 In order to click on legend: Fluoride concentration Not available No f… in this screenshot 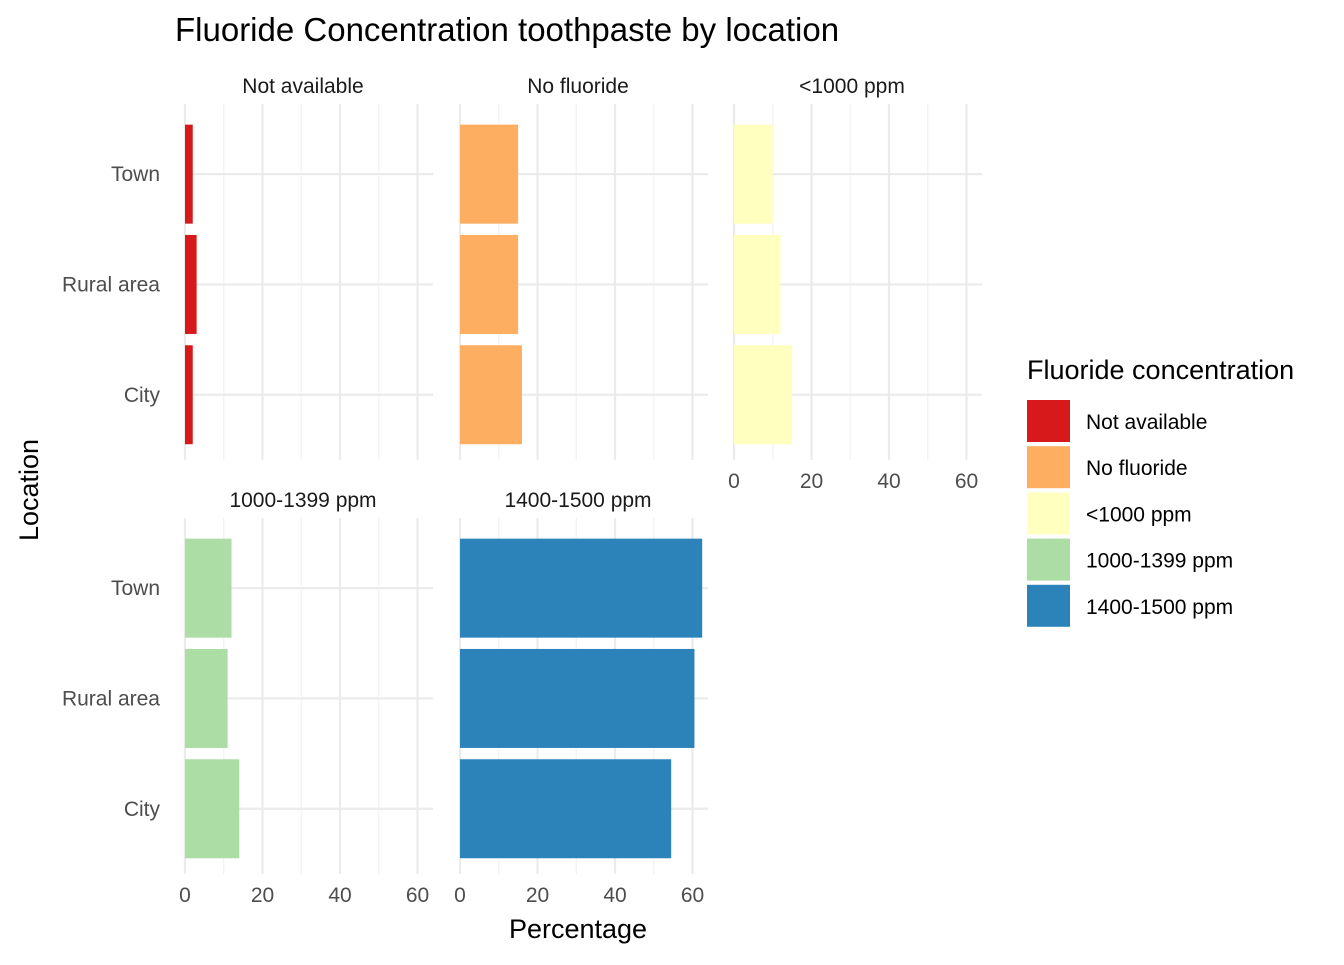, I will do `click(1160, 491)`.